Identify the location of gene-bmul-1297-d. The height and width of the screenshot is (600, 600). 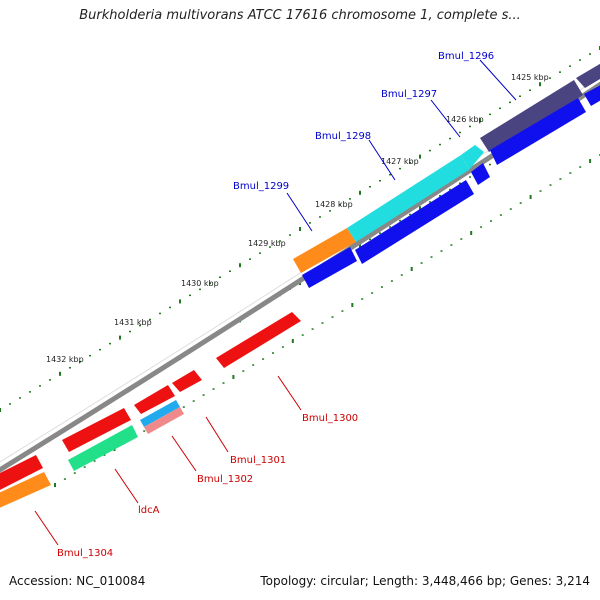
(592, 93).